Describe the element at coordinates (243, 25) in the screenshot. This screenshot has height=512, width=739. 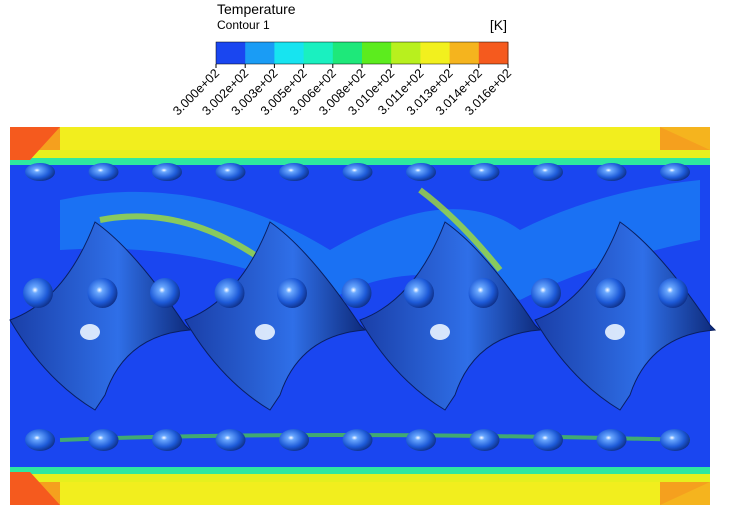
I see `legend-subtitle: Contour 1` at that location.